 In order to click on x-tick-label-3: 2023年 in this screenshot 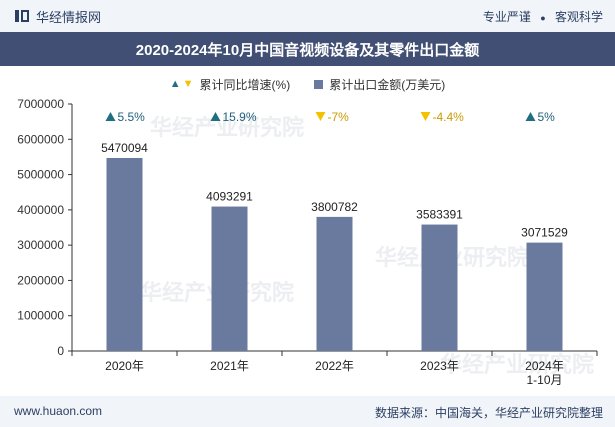, I will do `click(439, 366)`.